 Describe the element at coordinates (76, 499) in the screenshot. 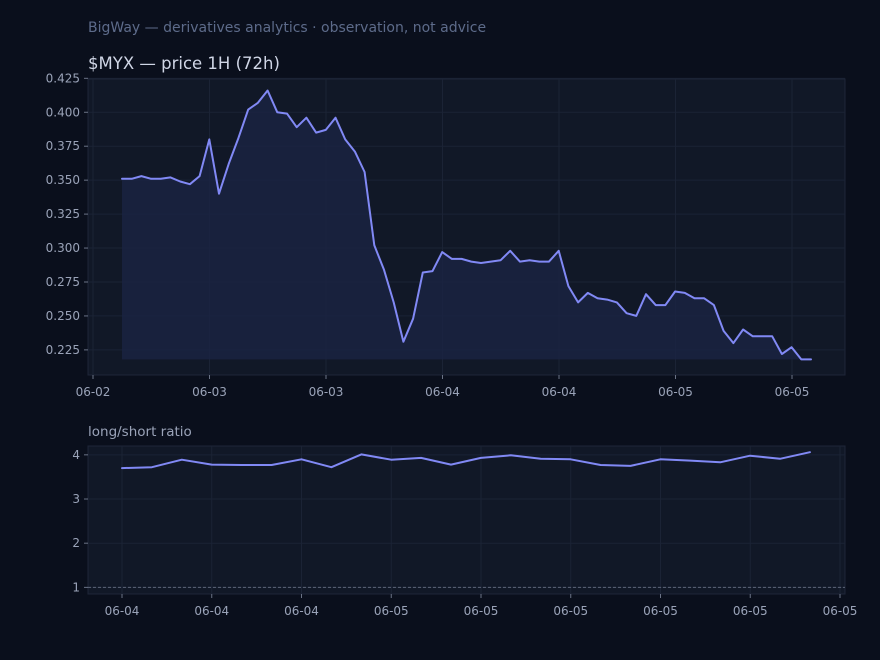

I see `ratio-y-tick-label: 3` at that location.